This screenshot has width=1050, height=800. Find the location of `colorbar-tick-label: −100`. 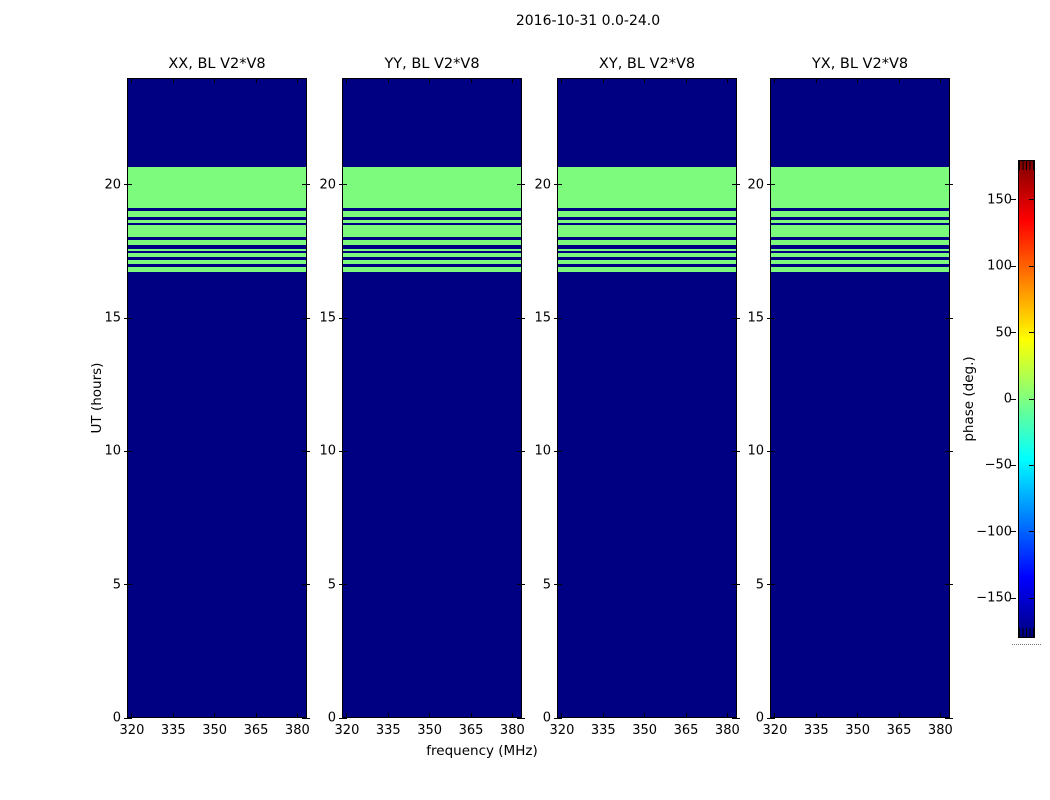

colorbar-tick-label: −100 is located at coordinates (994, 532).